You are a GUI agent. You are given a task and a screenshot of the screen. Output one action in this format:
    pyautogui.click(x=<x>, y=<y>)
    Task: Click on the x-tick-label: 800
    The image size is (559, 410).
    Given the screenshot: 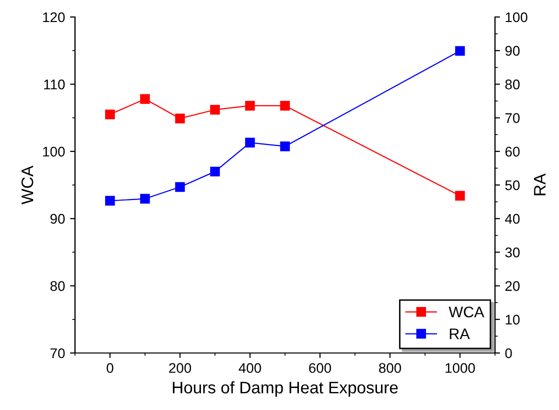 What is the action you would take?
    pyautogui.click(x=390, y=368)
    